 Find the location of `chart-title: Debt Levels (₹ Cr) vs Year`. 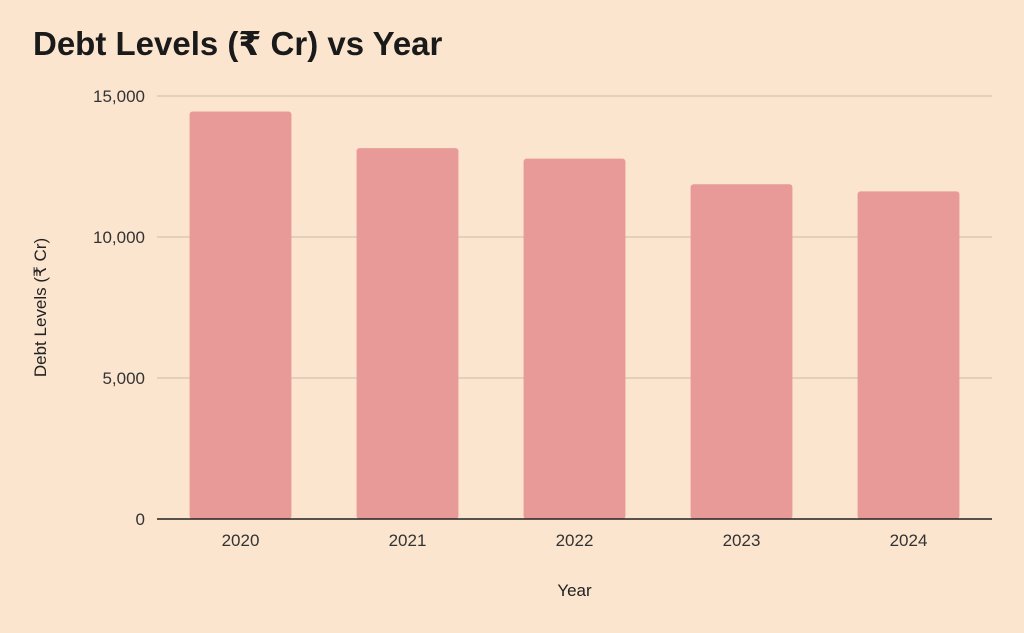

chart-title: Debt Levels (₹ Cr) vs Year is located at coordinates (238, 43).